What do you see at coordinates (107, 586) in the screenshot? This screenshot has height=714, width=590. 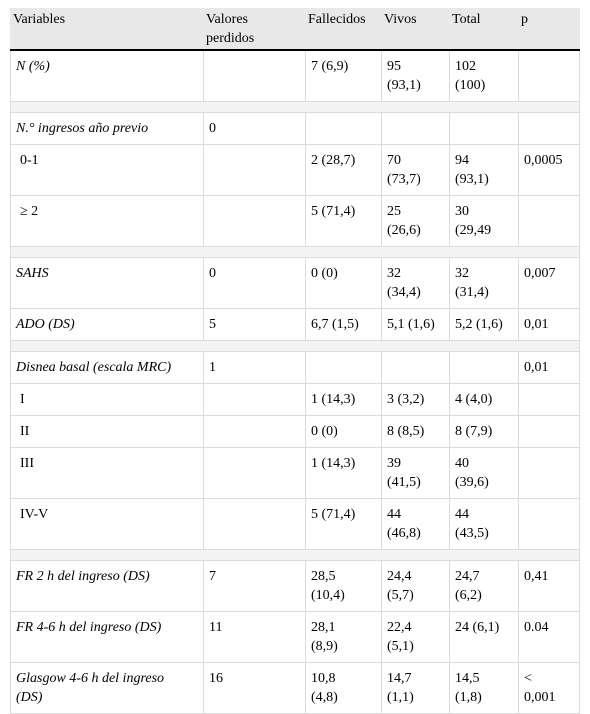 I see `variable-cell: FR 2 h del ingreso (DS)` at bounding box center [107, 586].